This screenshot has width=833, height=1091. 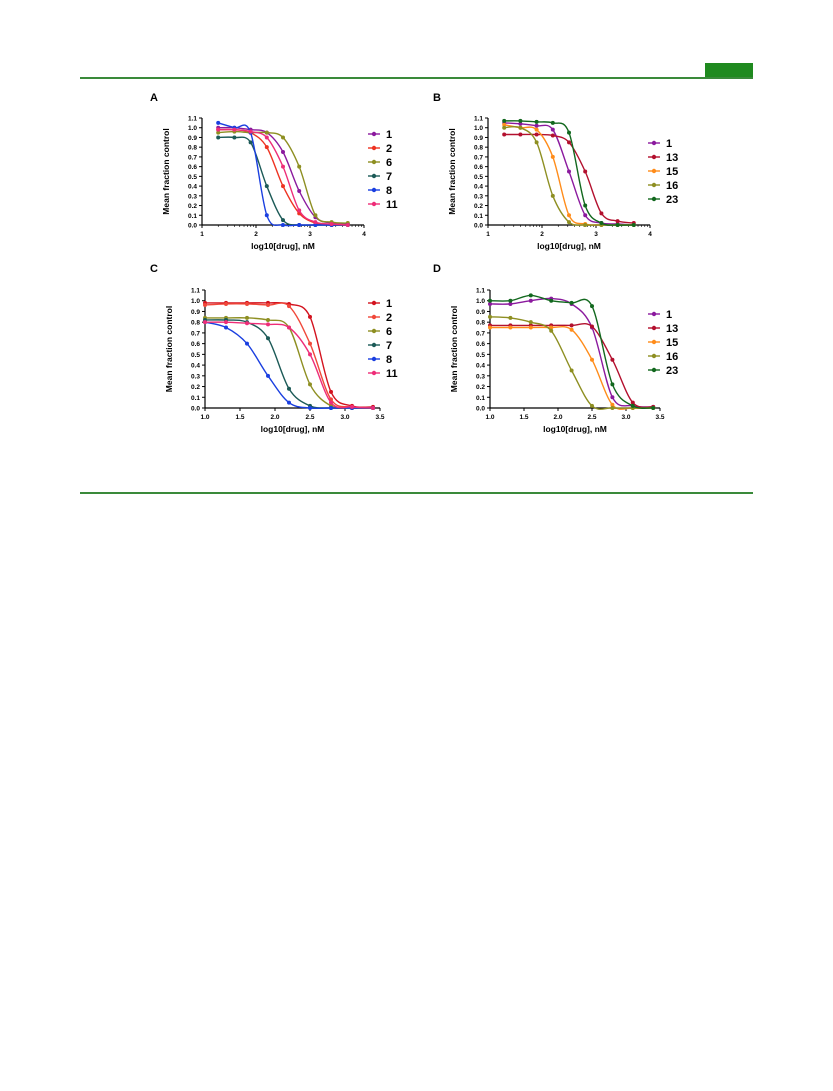 I want to click on y-tick-label: 0.7, so click(x=195, y=333).